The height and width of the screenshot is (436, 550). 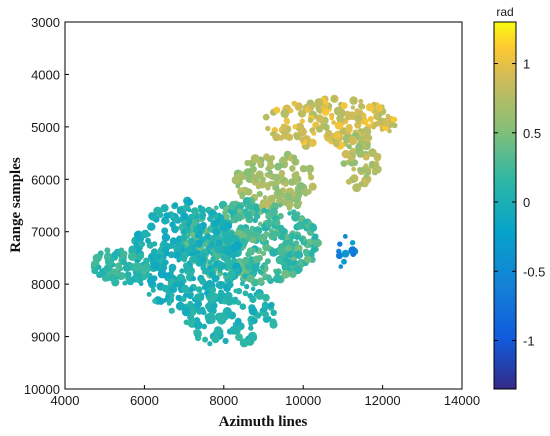 What do you see at coordinates (462, 400) in the screenshot?
I see `x-tick-label: 14000` at bounding box center [462, 400].